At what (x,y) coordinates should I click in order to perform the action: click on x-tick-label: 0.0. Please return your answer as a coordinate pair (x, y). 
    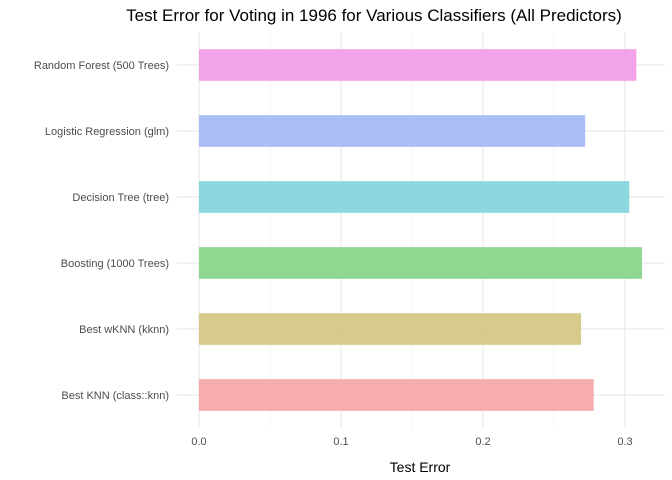
    Looking at the image, I should click on (198, 442).